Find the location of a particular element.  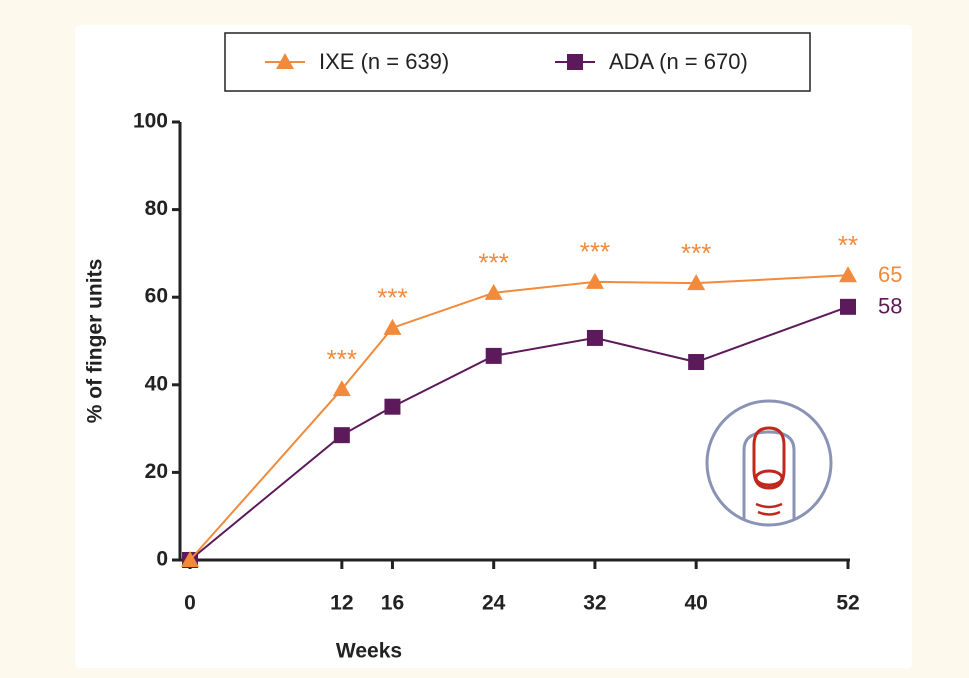

y-tick-label: 40 is located at coordinates (156, 383).